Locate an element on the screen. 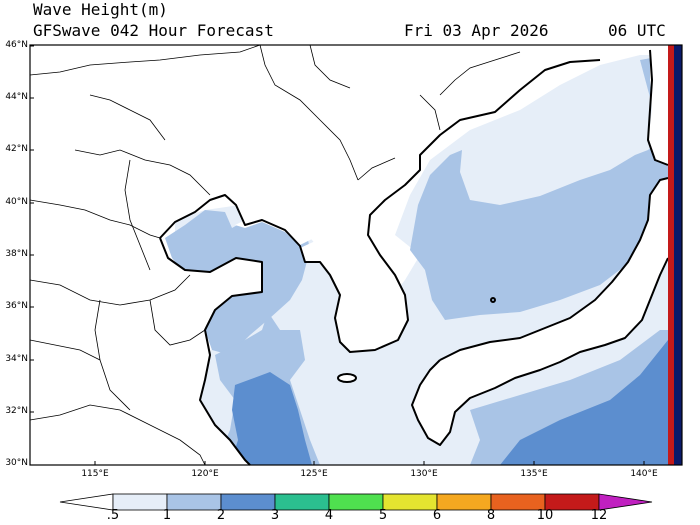  colorbar-label: 5 is located at coordinates (383, 515).